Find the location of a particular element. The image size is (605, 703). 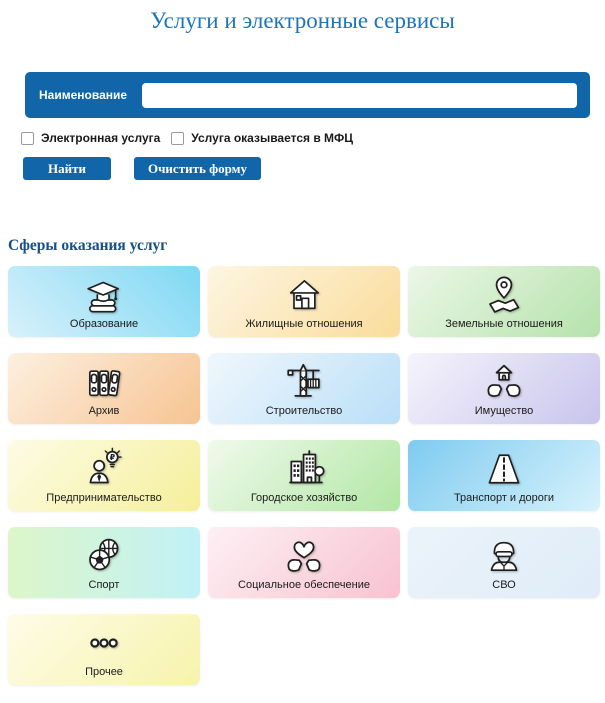

sphere-card-svo: СВО is located at coordinates (504, 562).